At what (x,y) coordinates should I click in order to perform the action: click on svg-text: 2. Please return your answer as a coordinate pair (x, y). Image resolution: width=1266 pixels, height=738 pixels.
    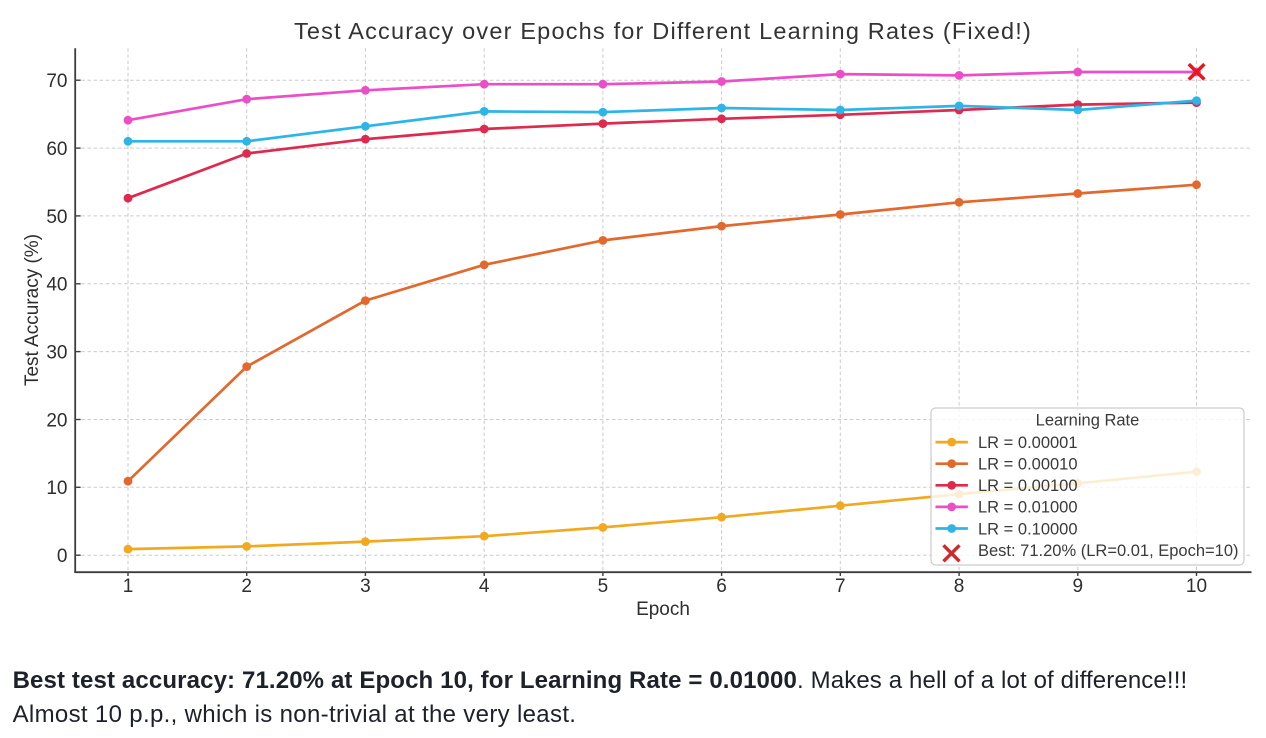
    Looking at the image, I should click on (246, 586).